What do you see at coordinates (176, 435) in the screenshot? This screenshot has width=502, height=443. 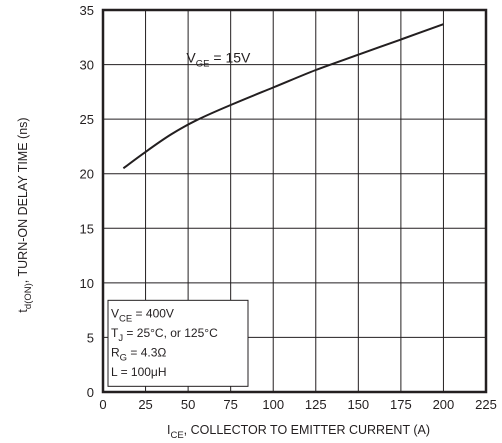 I see `x-axis-label-subscript: CE` at bounding box center [176, 435].